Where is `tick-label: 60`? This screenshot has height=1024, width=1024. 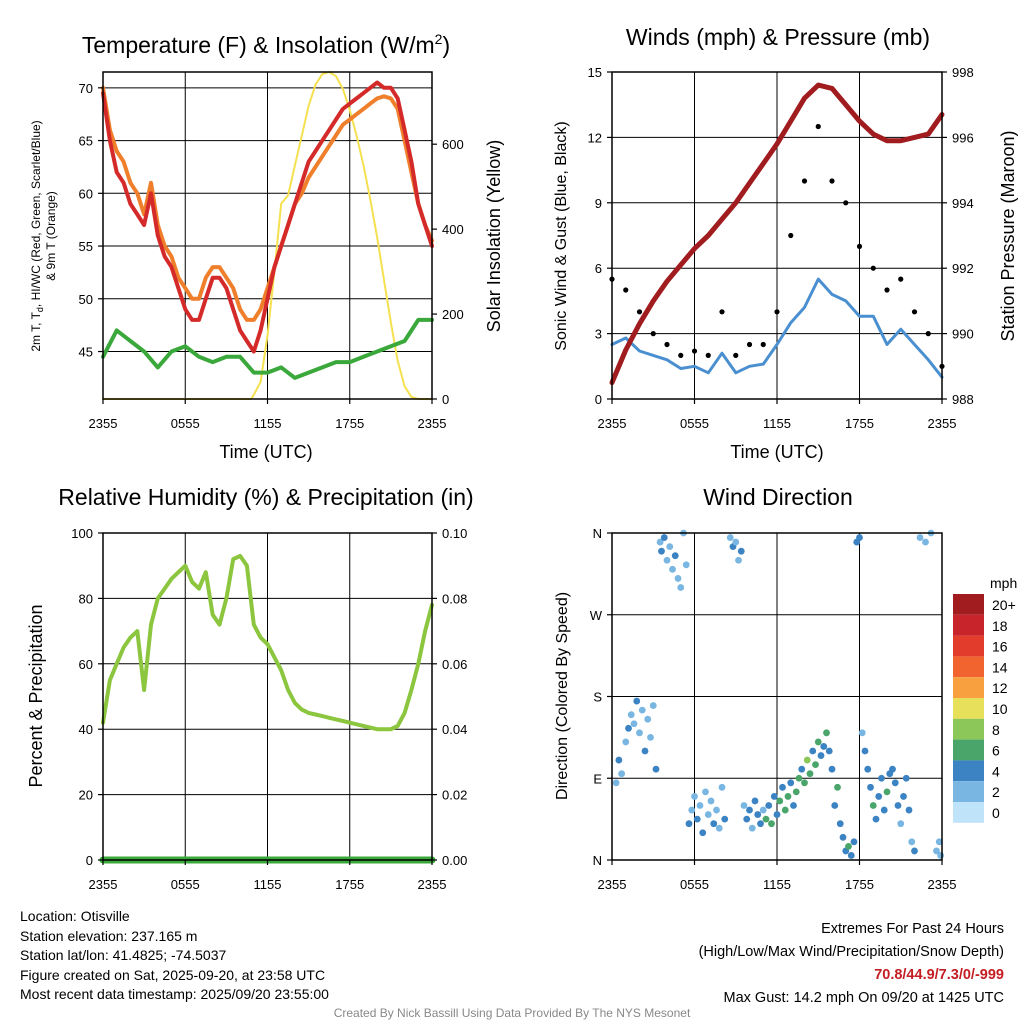
tick-label: 60 is located at coordinates (86, 664).